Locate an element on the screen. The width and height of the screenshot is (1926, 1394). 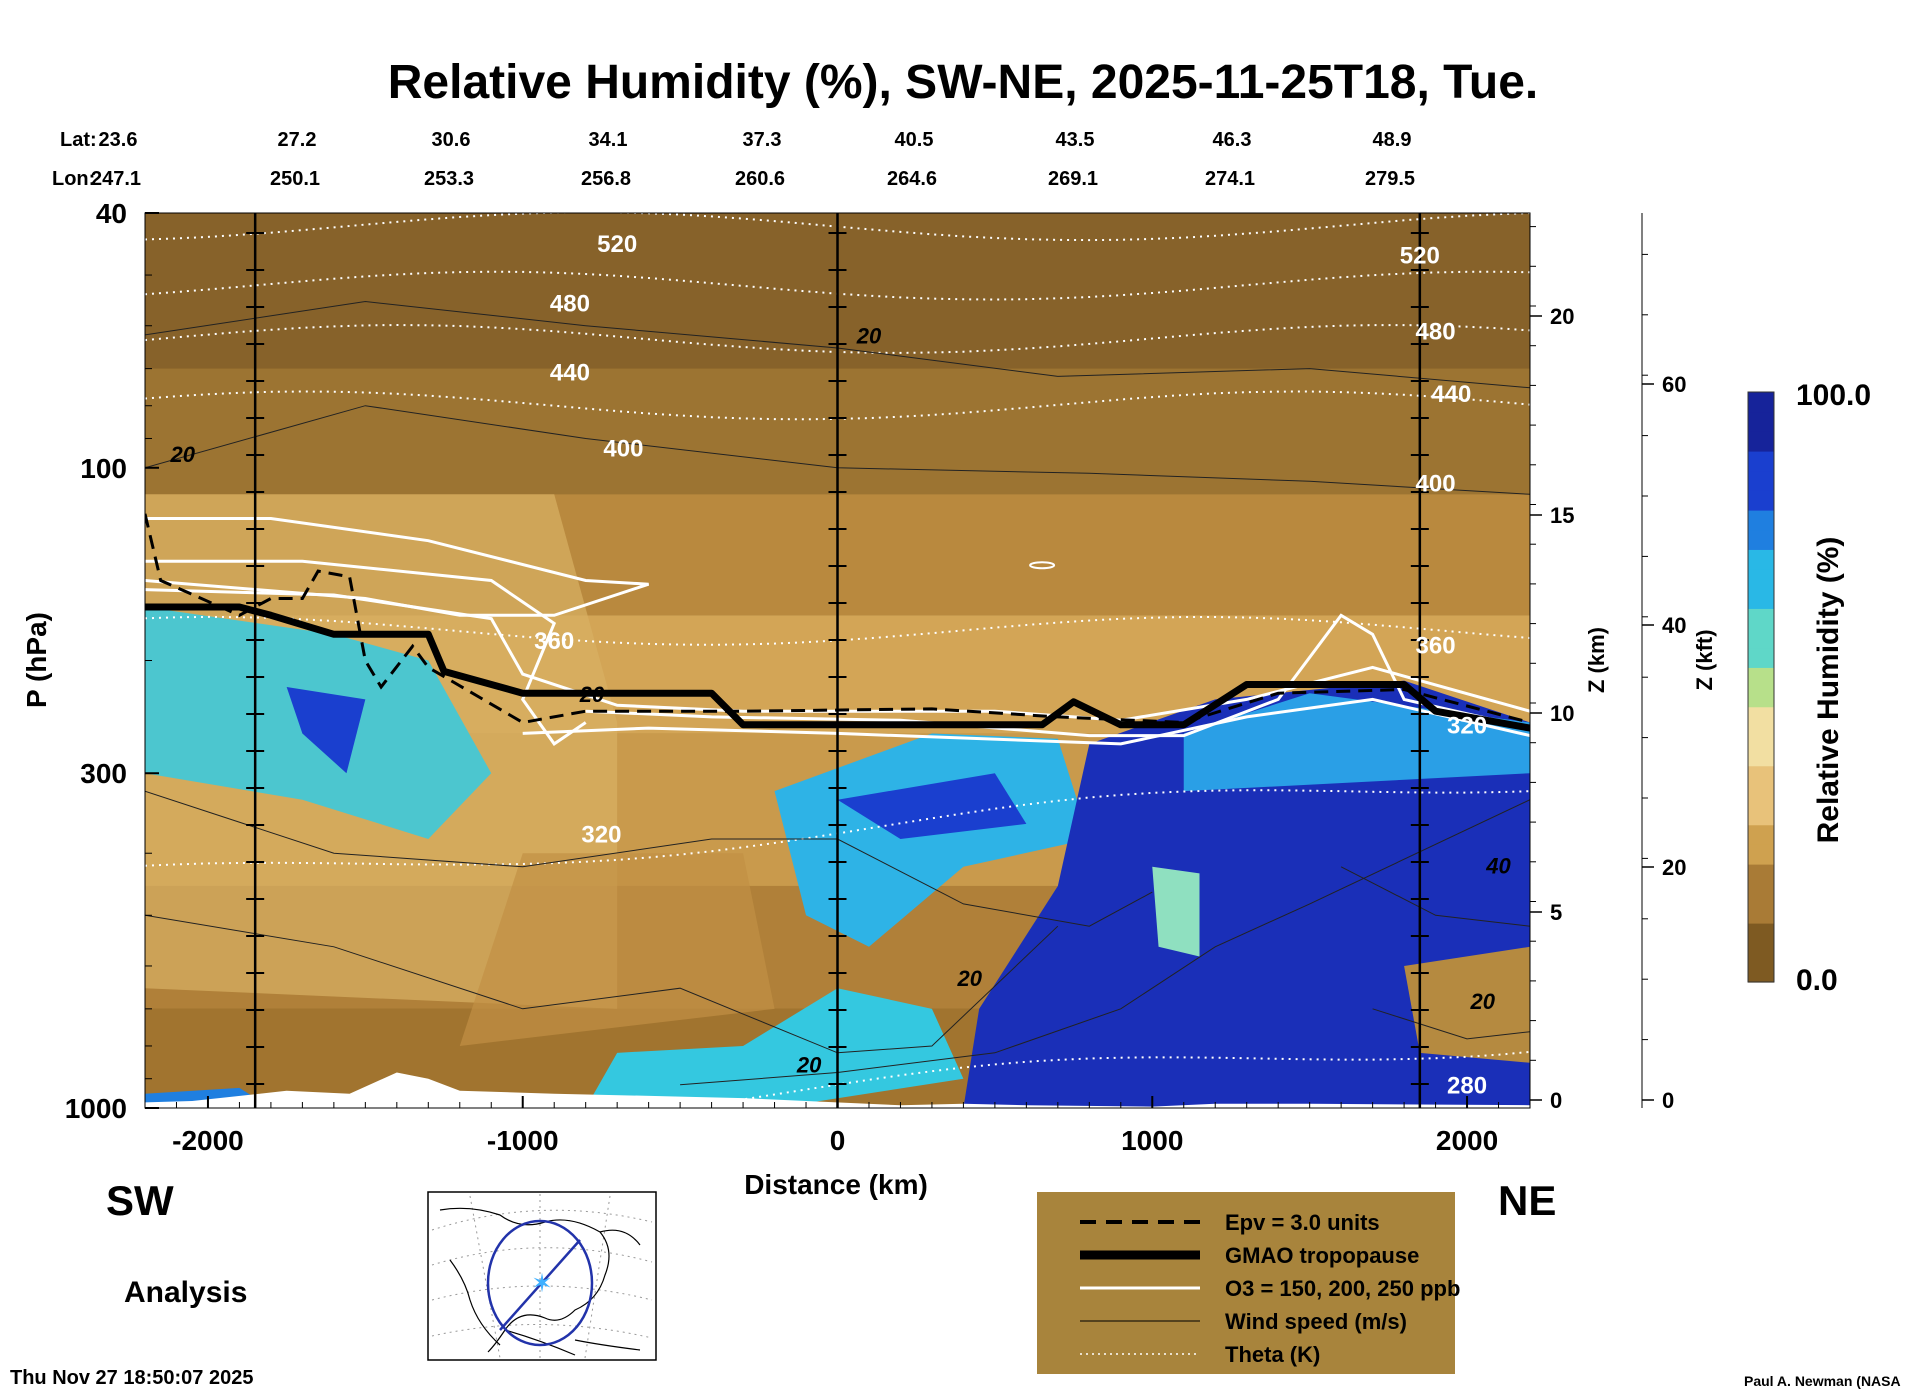
colorbar-frame is located at coordinates (1761, 687).